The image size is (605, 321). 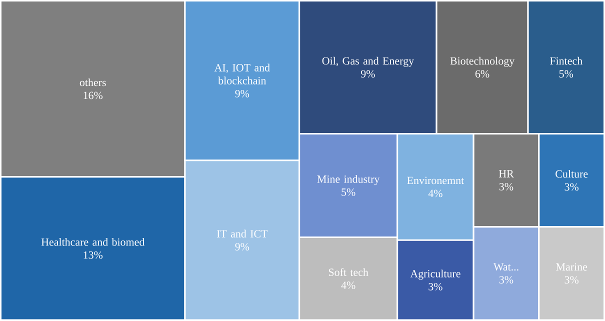 What do you see at coordinates (506, 174) in the screenshot?
I see `category-label: HR` at bounding box center [506, 174].